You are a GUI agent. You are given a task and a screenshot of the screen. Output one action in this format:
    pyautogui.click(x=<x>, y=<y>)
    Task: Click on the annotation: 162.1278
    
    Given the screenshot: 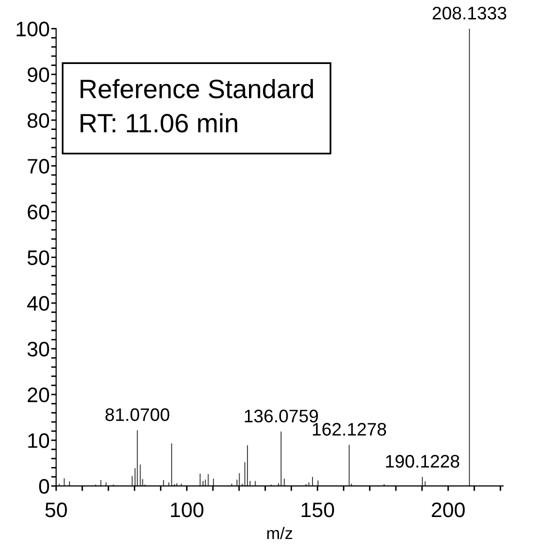 What is the action you would take?
    pyautogui.click(x=349, y=429)
    